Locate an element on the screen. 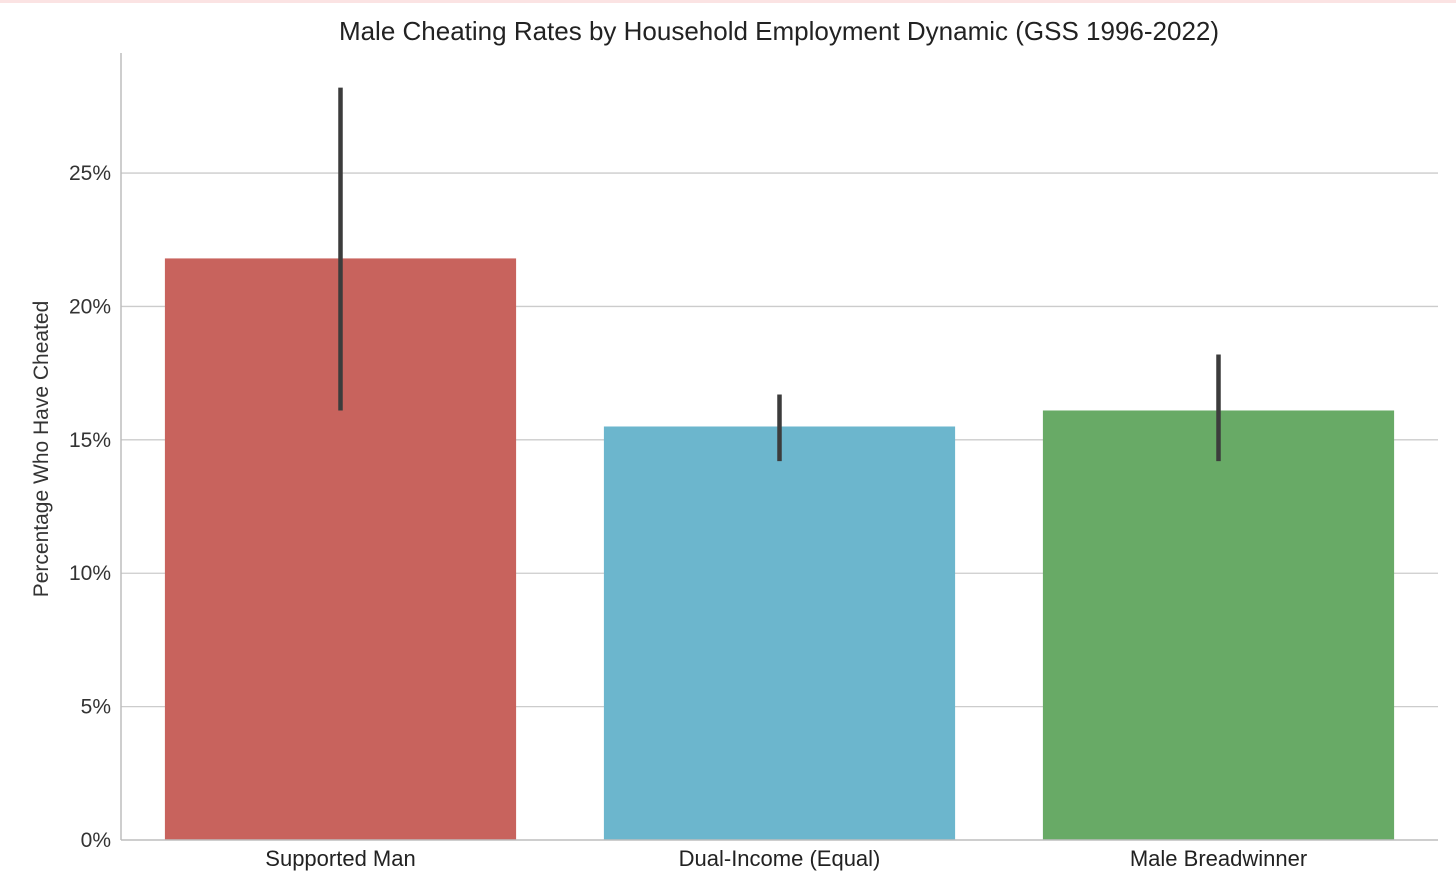 The image size is (1456, 885). x-tick-label: Supported Man is located at coordinates (340, 858).